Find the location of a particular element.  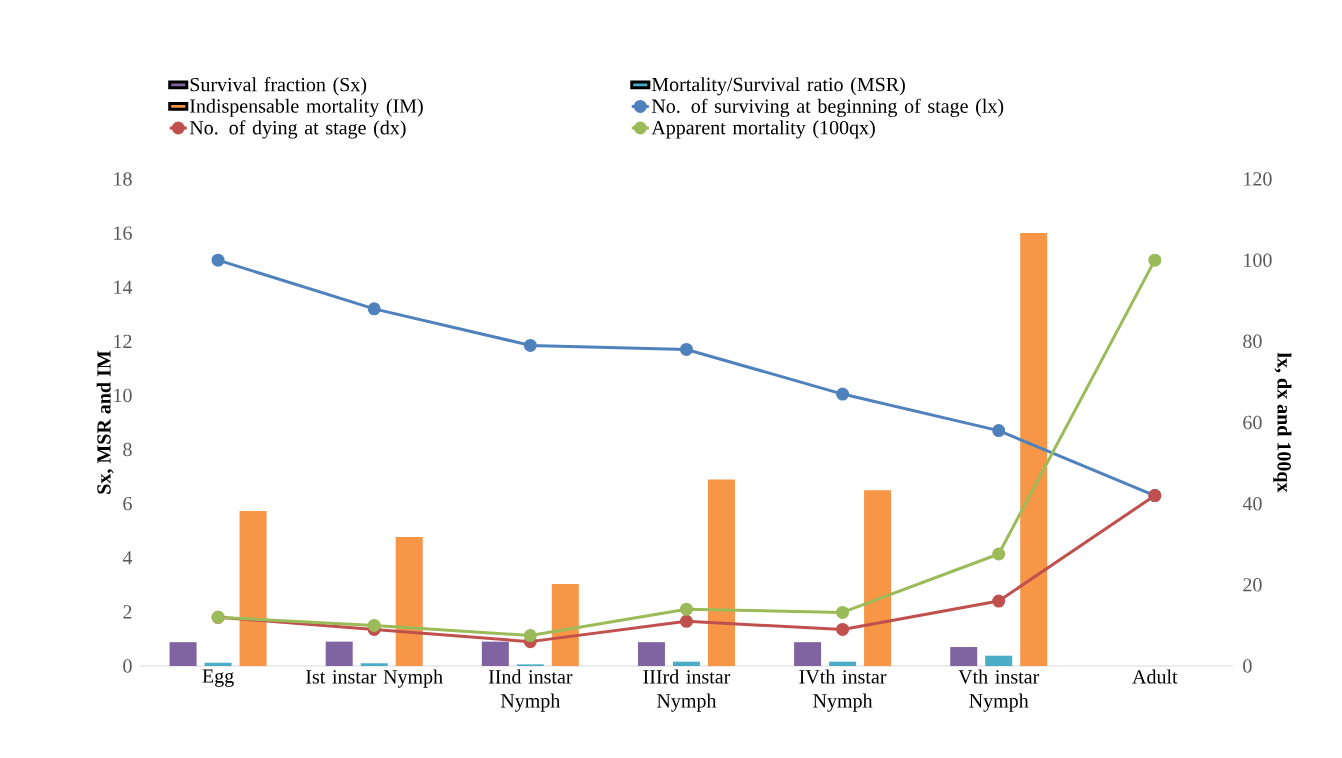

legend-label: No. of surviving at beginning of stage (lx) is located at coordinates (827, 108).